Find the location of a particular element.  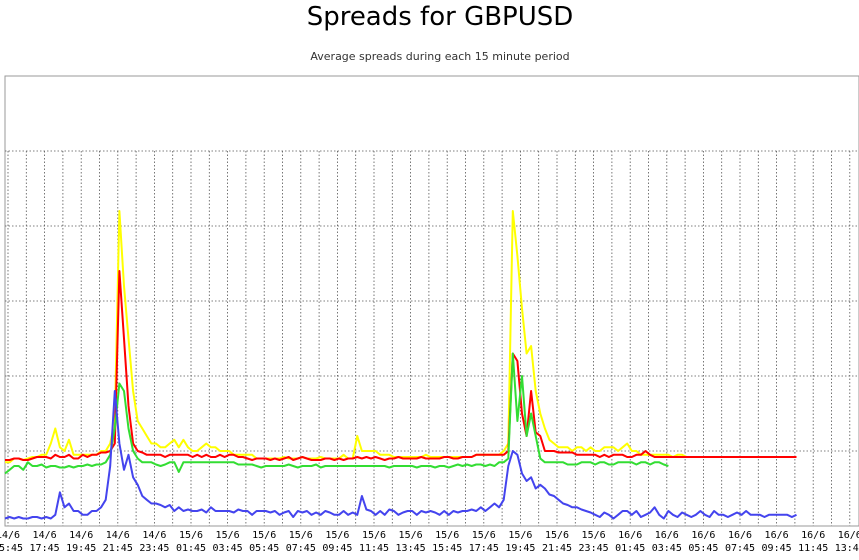

x-tick-date-4: 14/6 is located at coordinates (154, 535).